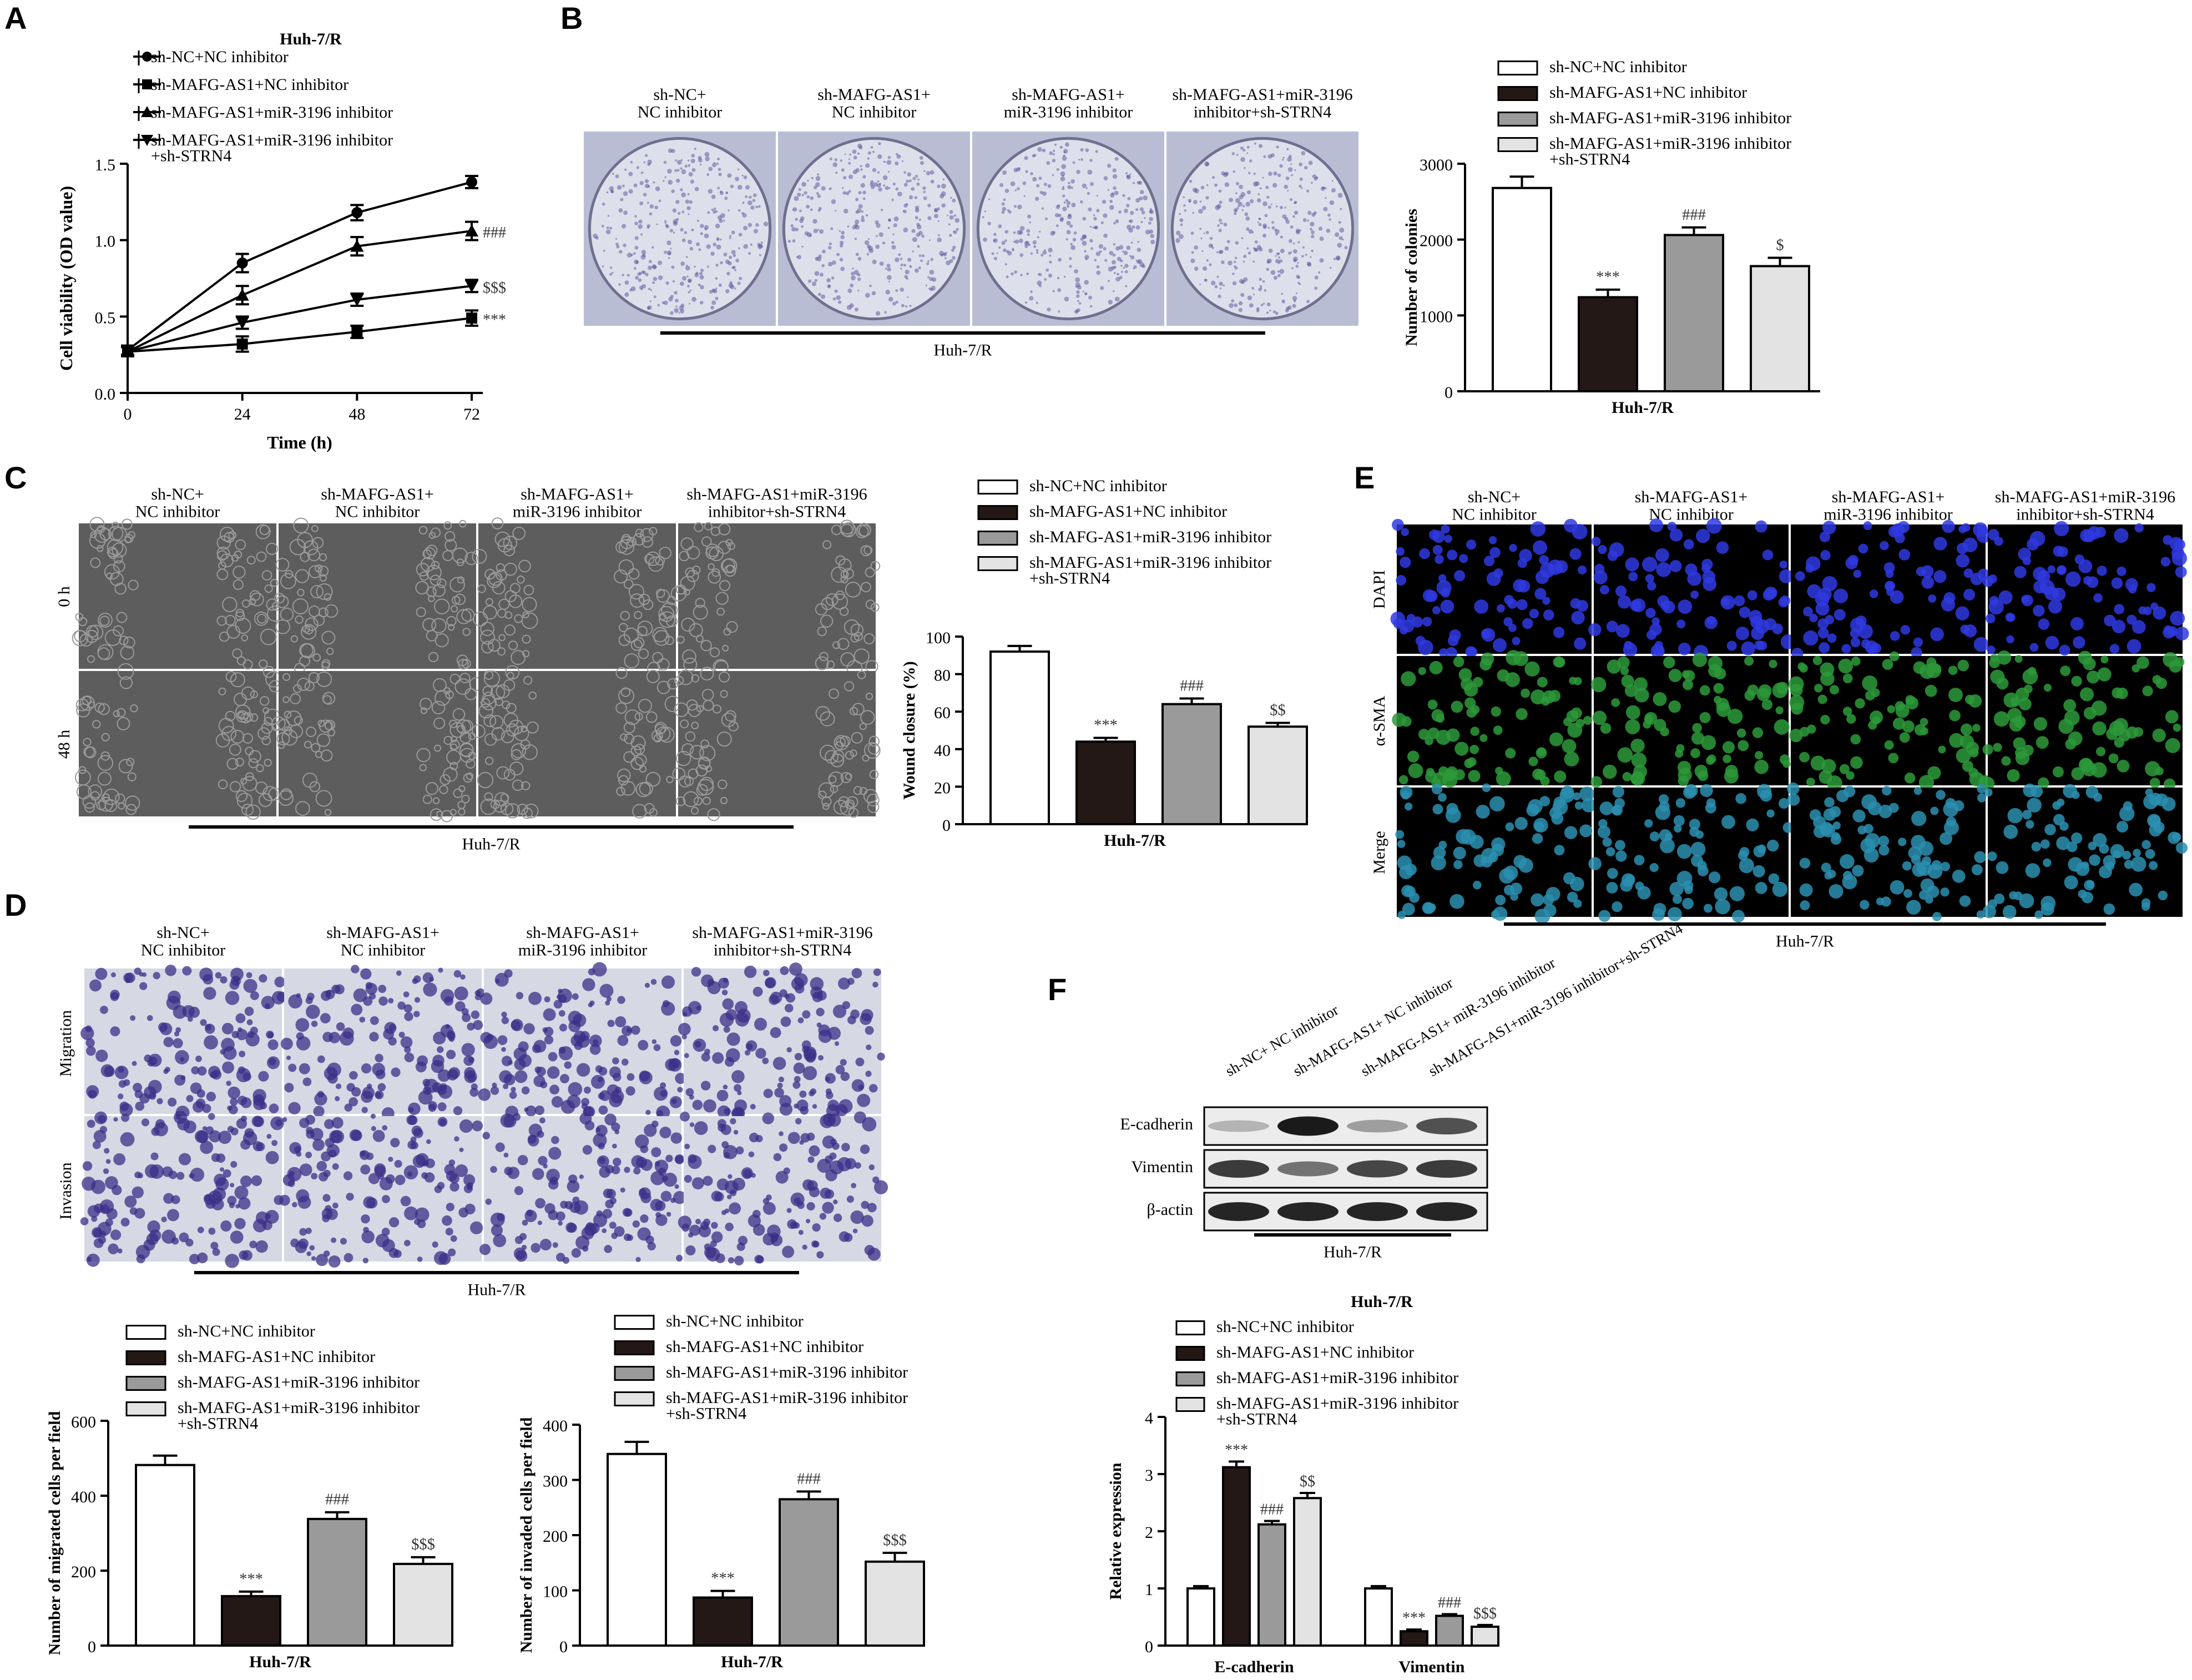 The image size is (2192, 1680). What do you see at coordinates (680, 229) in the screenshot?
I see `colony-plate-image` at bounding box center [680, 229].